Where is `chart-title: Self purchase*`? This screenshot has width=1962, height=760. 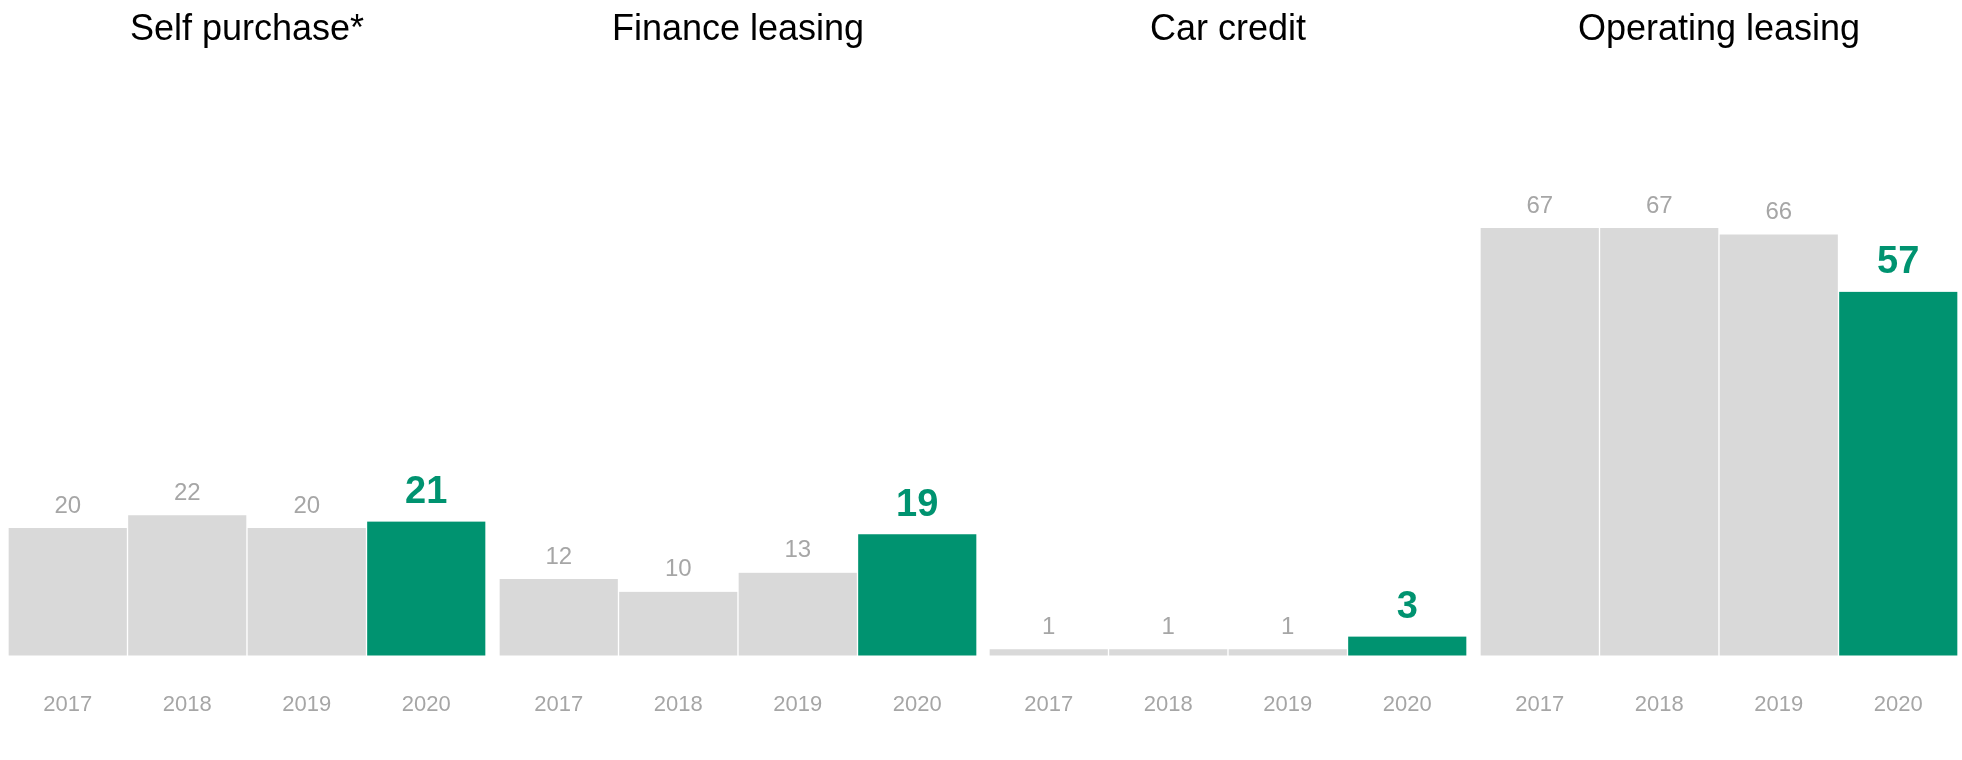
chart-title: Self purchase* is located at coordinates (247, 27).